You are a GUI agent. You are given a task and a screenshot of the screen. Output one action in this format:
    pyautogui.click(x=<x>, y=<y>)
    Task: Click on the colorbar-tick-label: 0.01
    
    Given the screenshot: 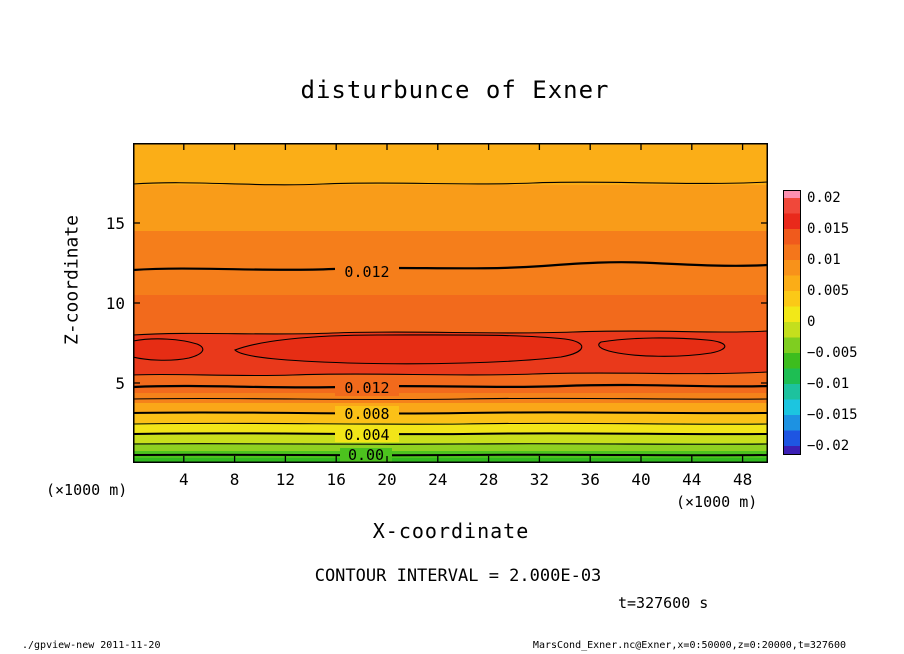 What is the action you would take?
    pyautogui.click(x=824, y=260)
    